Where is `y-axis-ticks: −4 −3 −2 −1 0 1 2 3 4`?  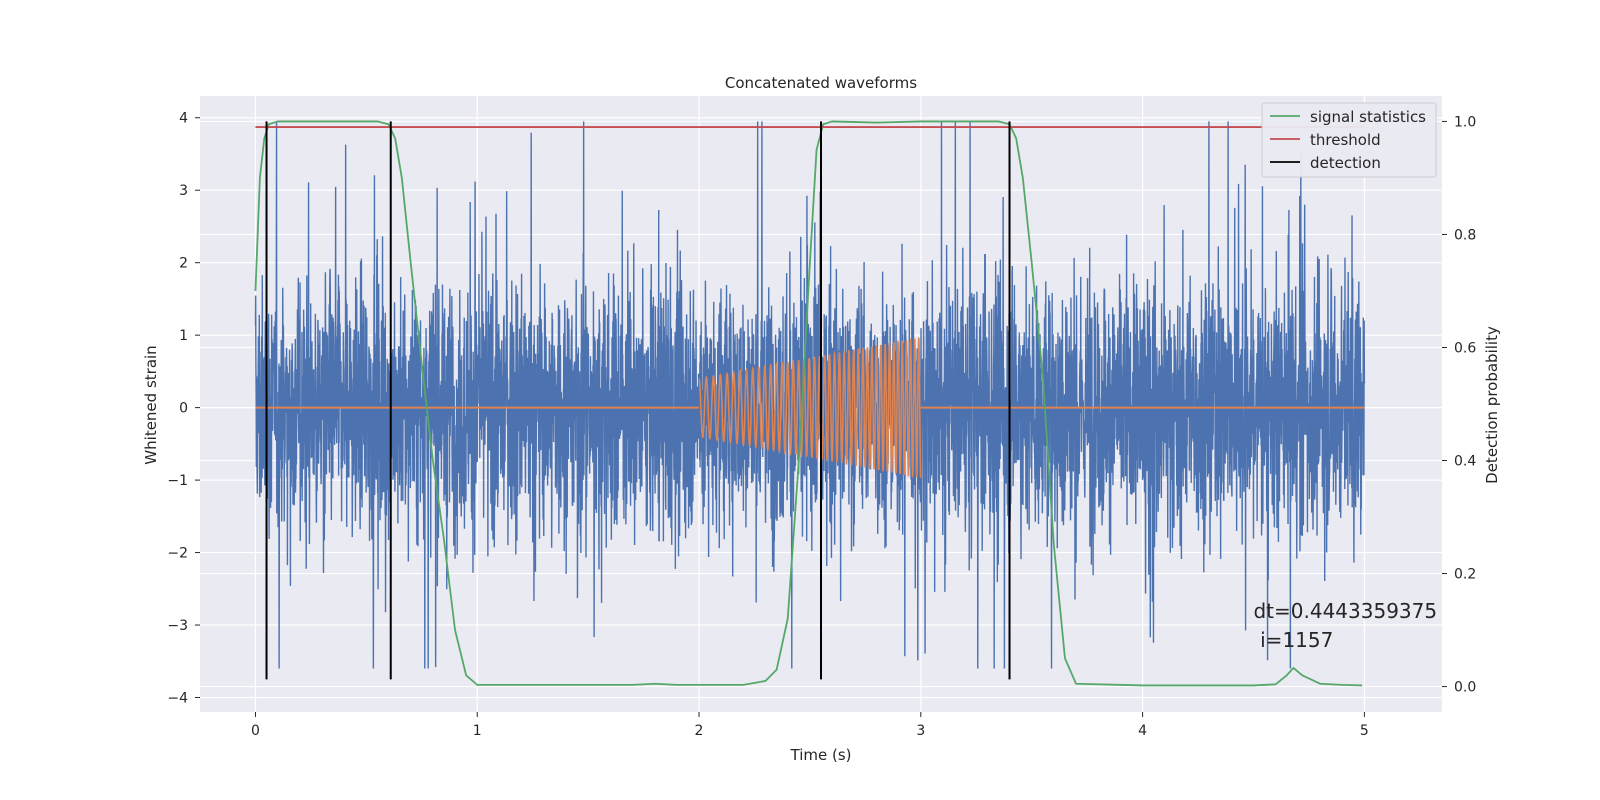 y-axis-ticks: −4 −3 −2 −1 0 1 2 3 4 is located at coordinates (183, 409).